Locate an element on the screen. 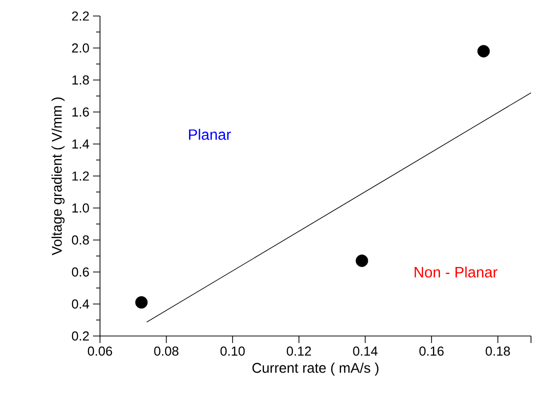 The height and width of the screenshot is (412, 556). y-tick-label: 1.8 is located at coordinates (80, 80).